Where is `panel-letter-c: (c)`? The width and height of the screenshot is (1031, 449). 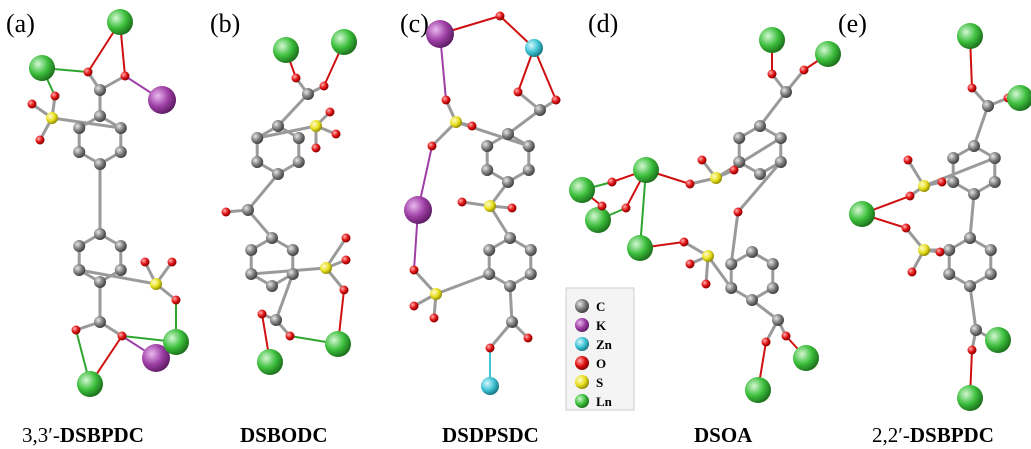 panel-letter-c: (c) is located at coordinates (414, 23).